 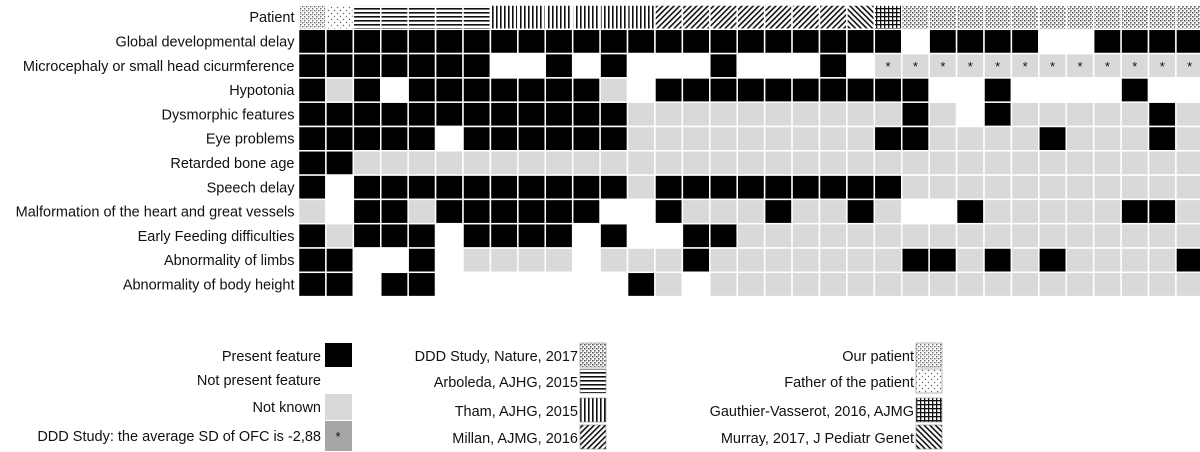 I want to click on legend-source-label: DDD Study, Nature, 2017, so click(x=496, y=357).